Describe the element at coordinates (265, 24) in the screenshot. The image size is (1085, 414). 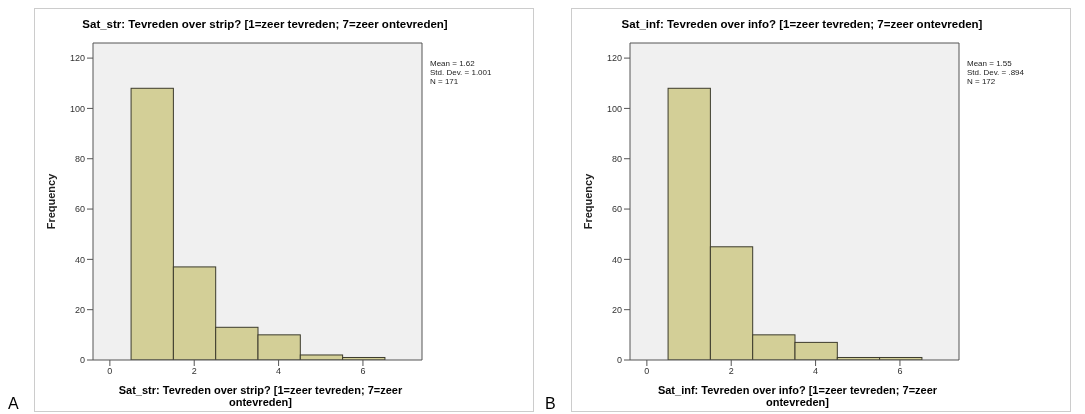
I see `chart-title: Sat_str: Tevreden over strip? [1=zeer tevreden; 7=zeer ontevreden]` at that location.